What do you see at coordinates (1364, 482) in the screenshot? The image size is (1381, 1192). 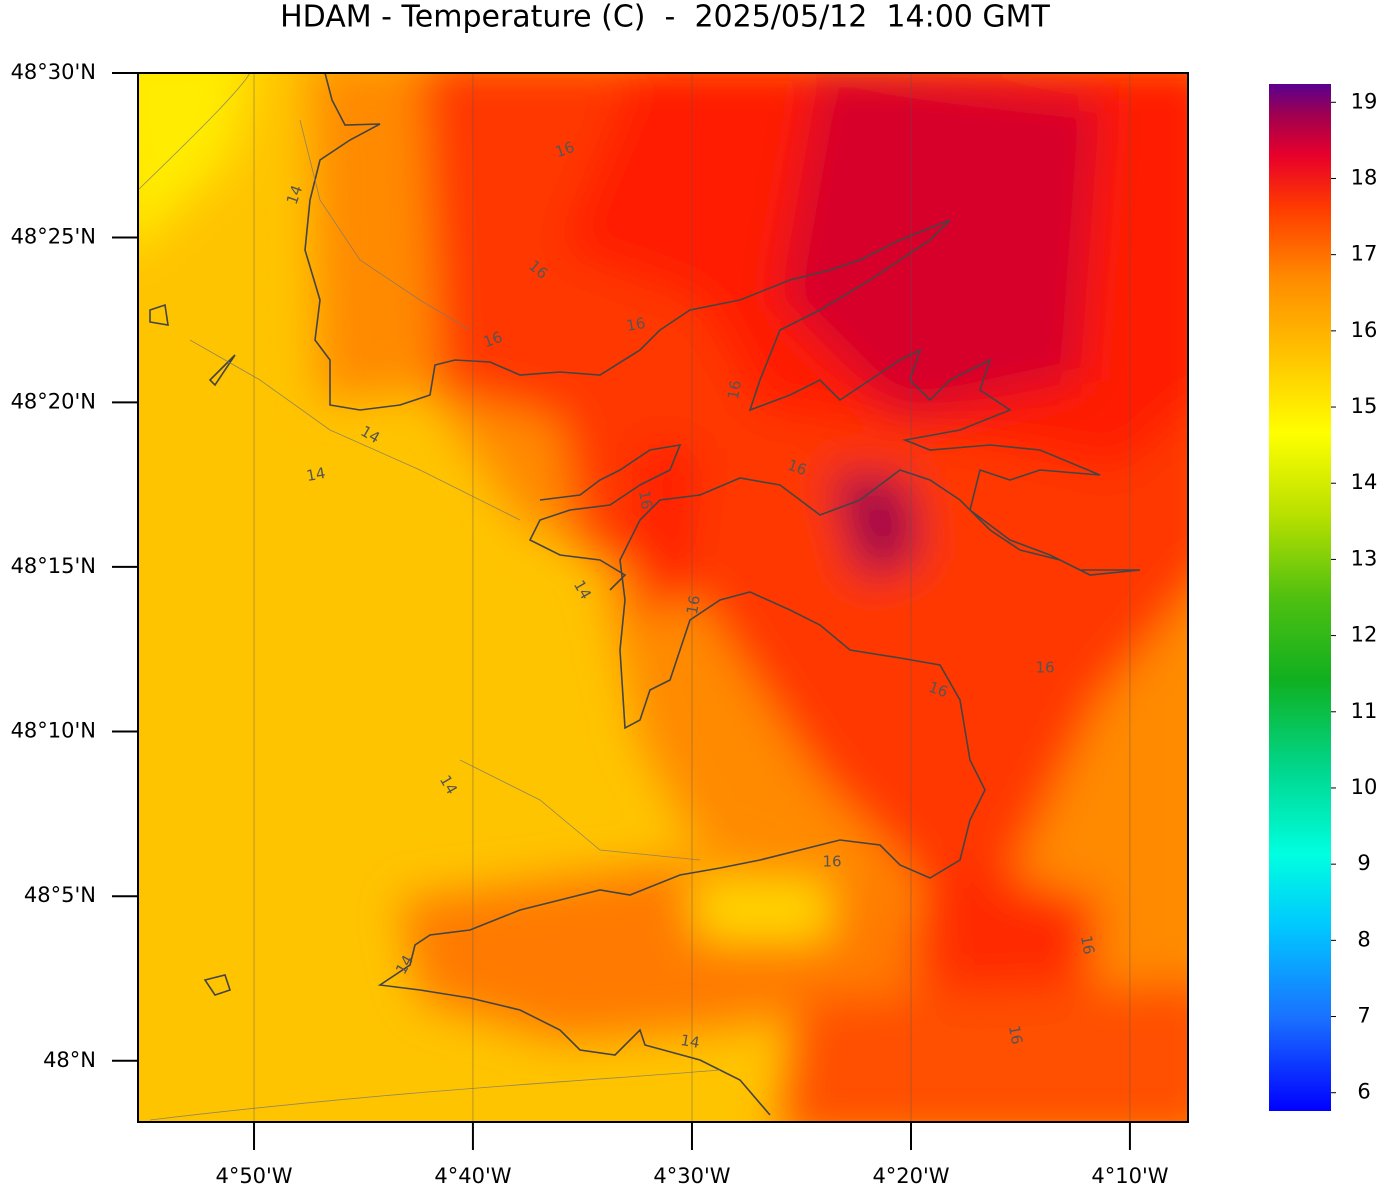 I see `colorbar-tick-label: 14` at bounding box center [1364, 482].